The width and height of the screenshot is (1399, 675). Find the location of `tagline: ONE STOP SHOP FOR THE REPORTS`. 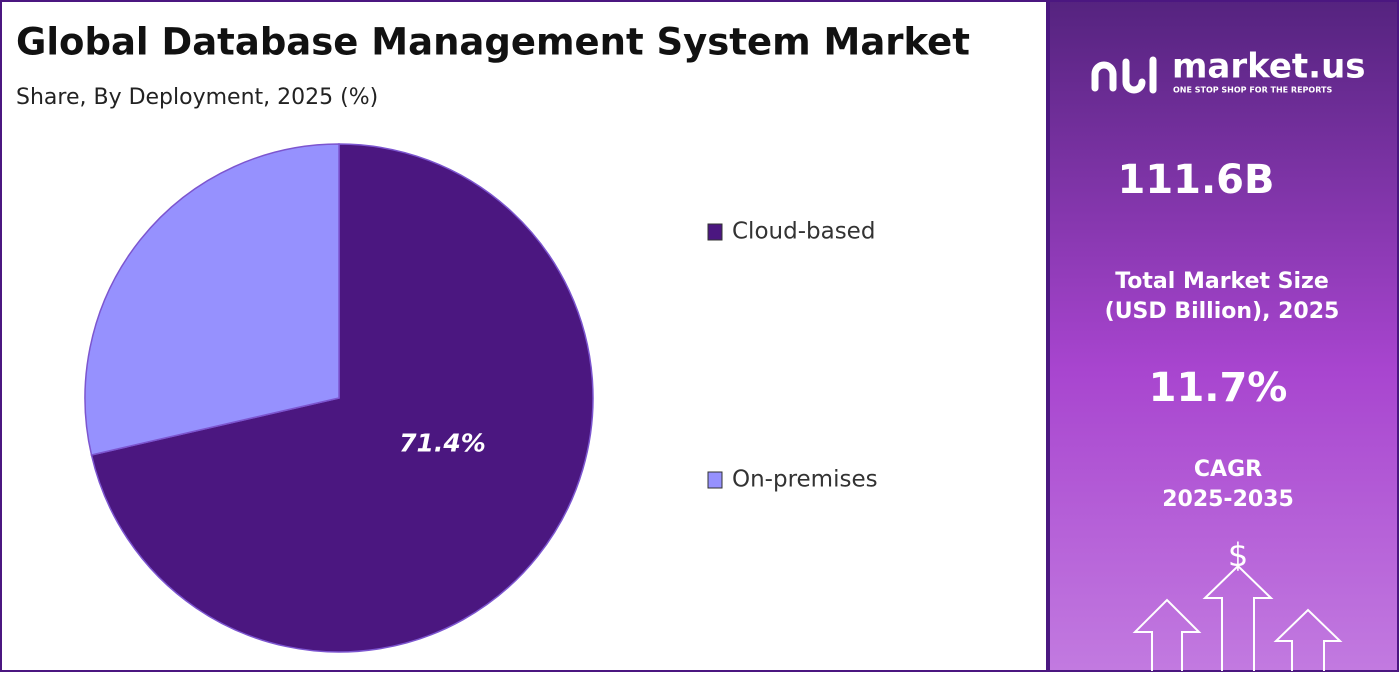

tagline: ONE STOP SHOP FOR THE REPORTS is located at coordinates (1252, 90).